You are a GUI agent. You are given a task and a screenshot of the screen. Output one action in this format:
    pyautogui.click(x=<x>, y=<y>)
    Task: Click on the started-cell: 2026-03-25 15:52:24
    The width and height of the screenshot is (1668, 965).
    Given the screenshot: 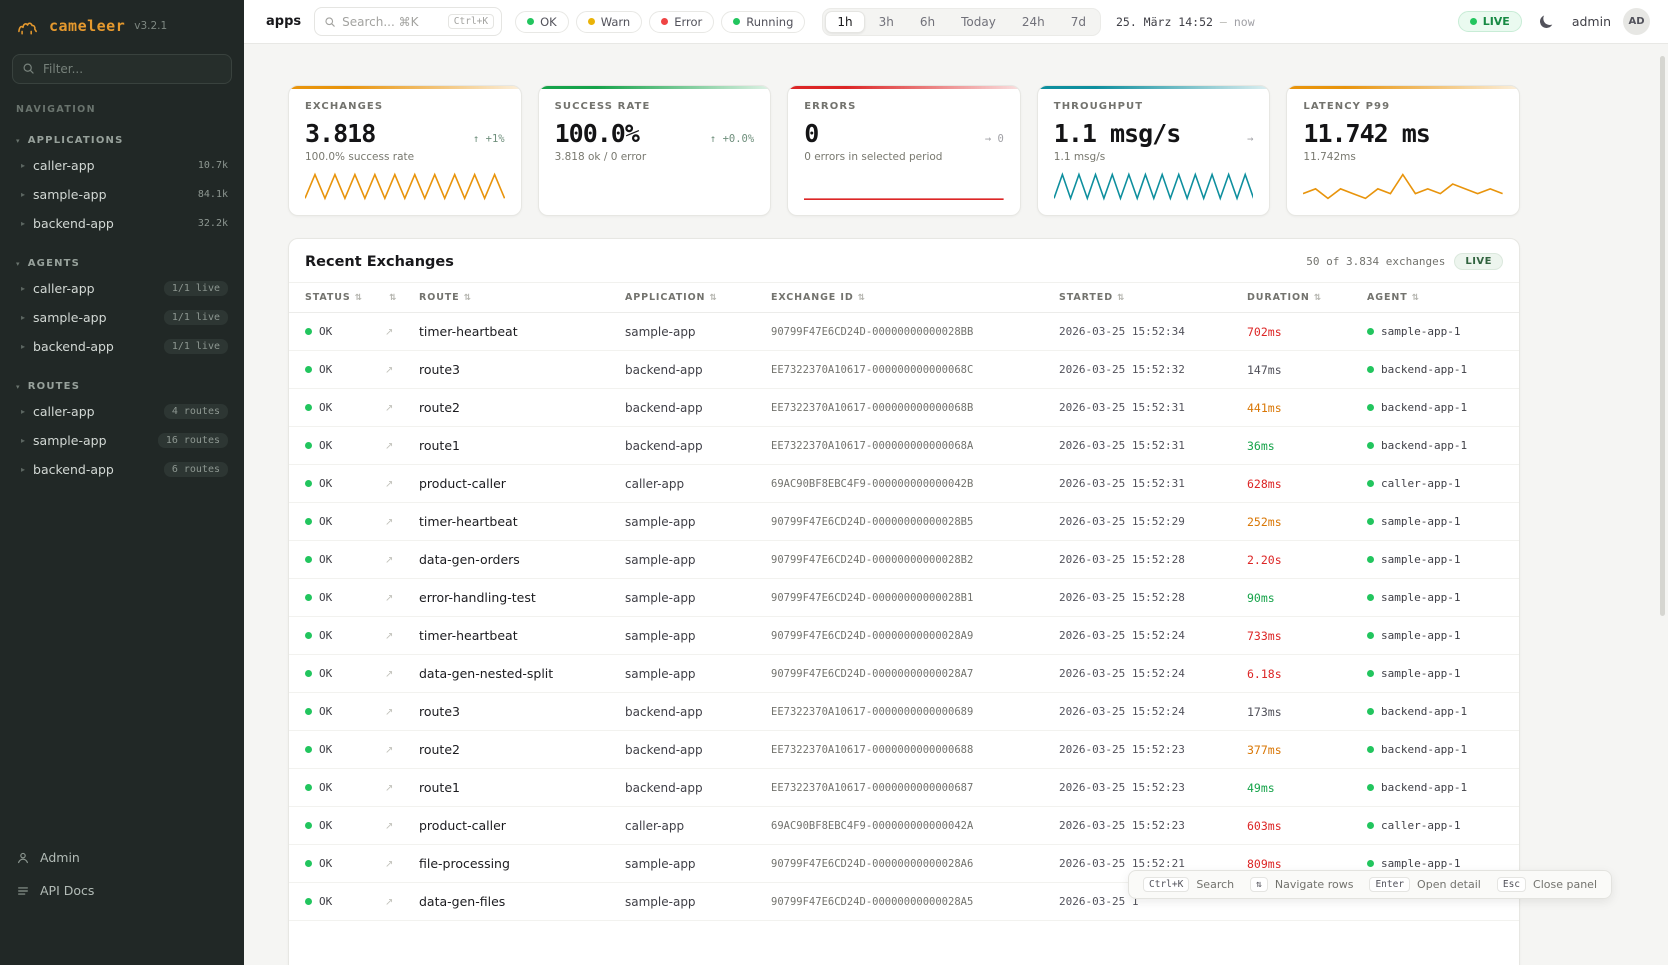 What is the action you would take?
    pyautogui.click(x=1122, y=673)
    